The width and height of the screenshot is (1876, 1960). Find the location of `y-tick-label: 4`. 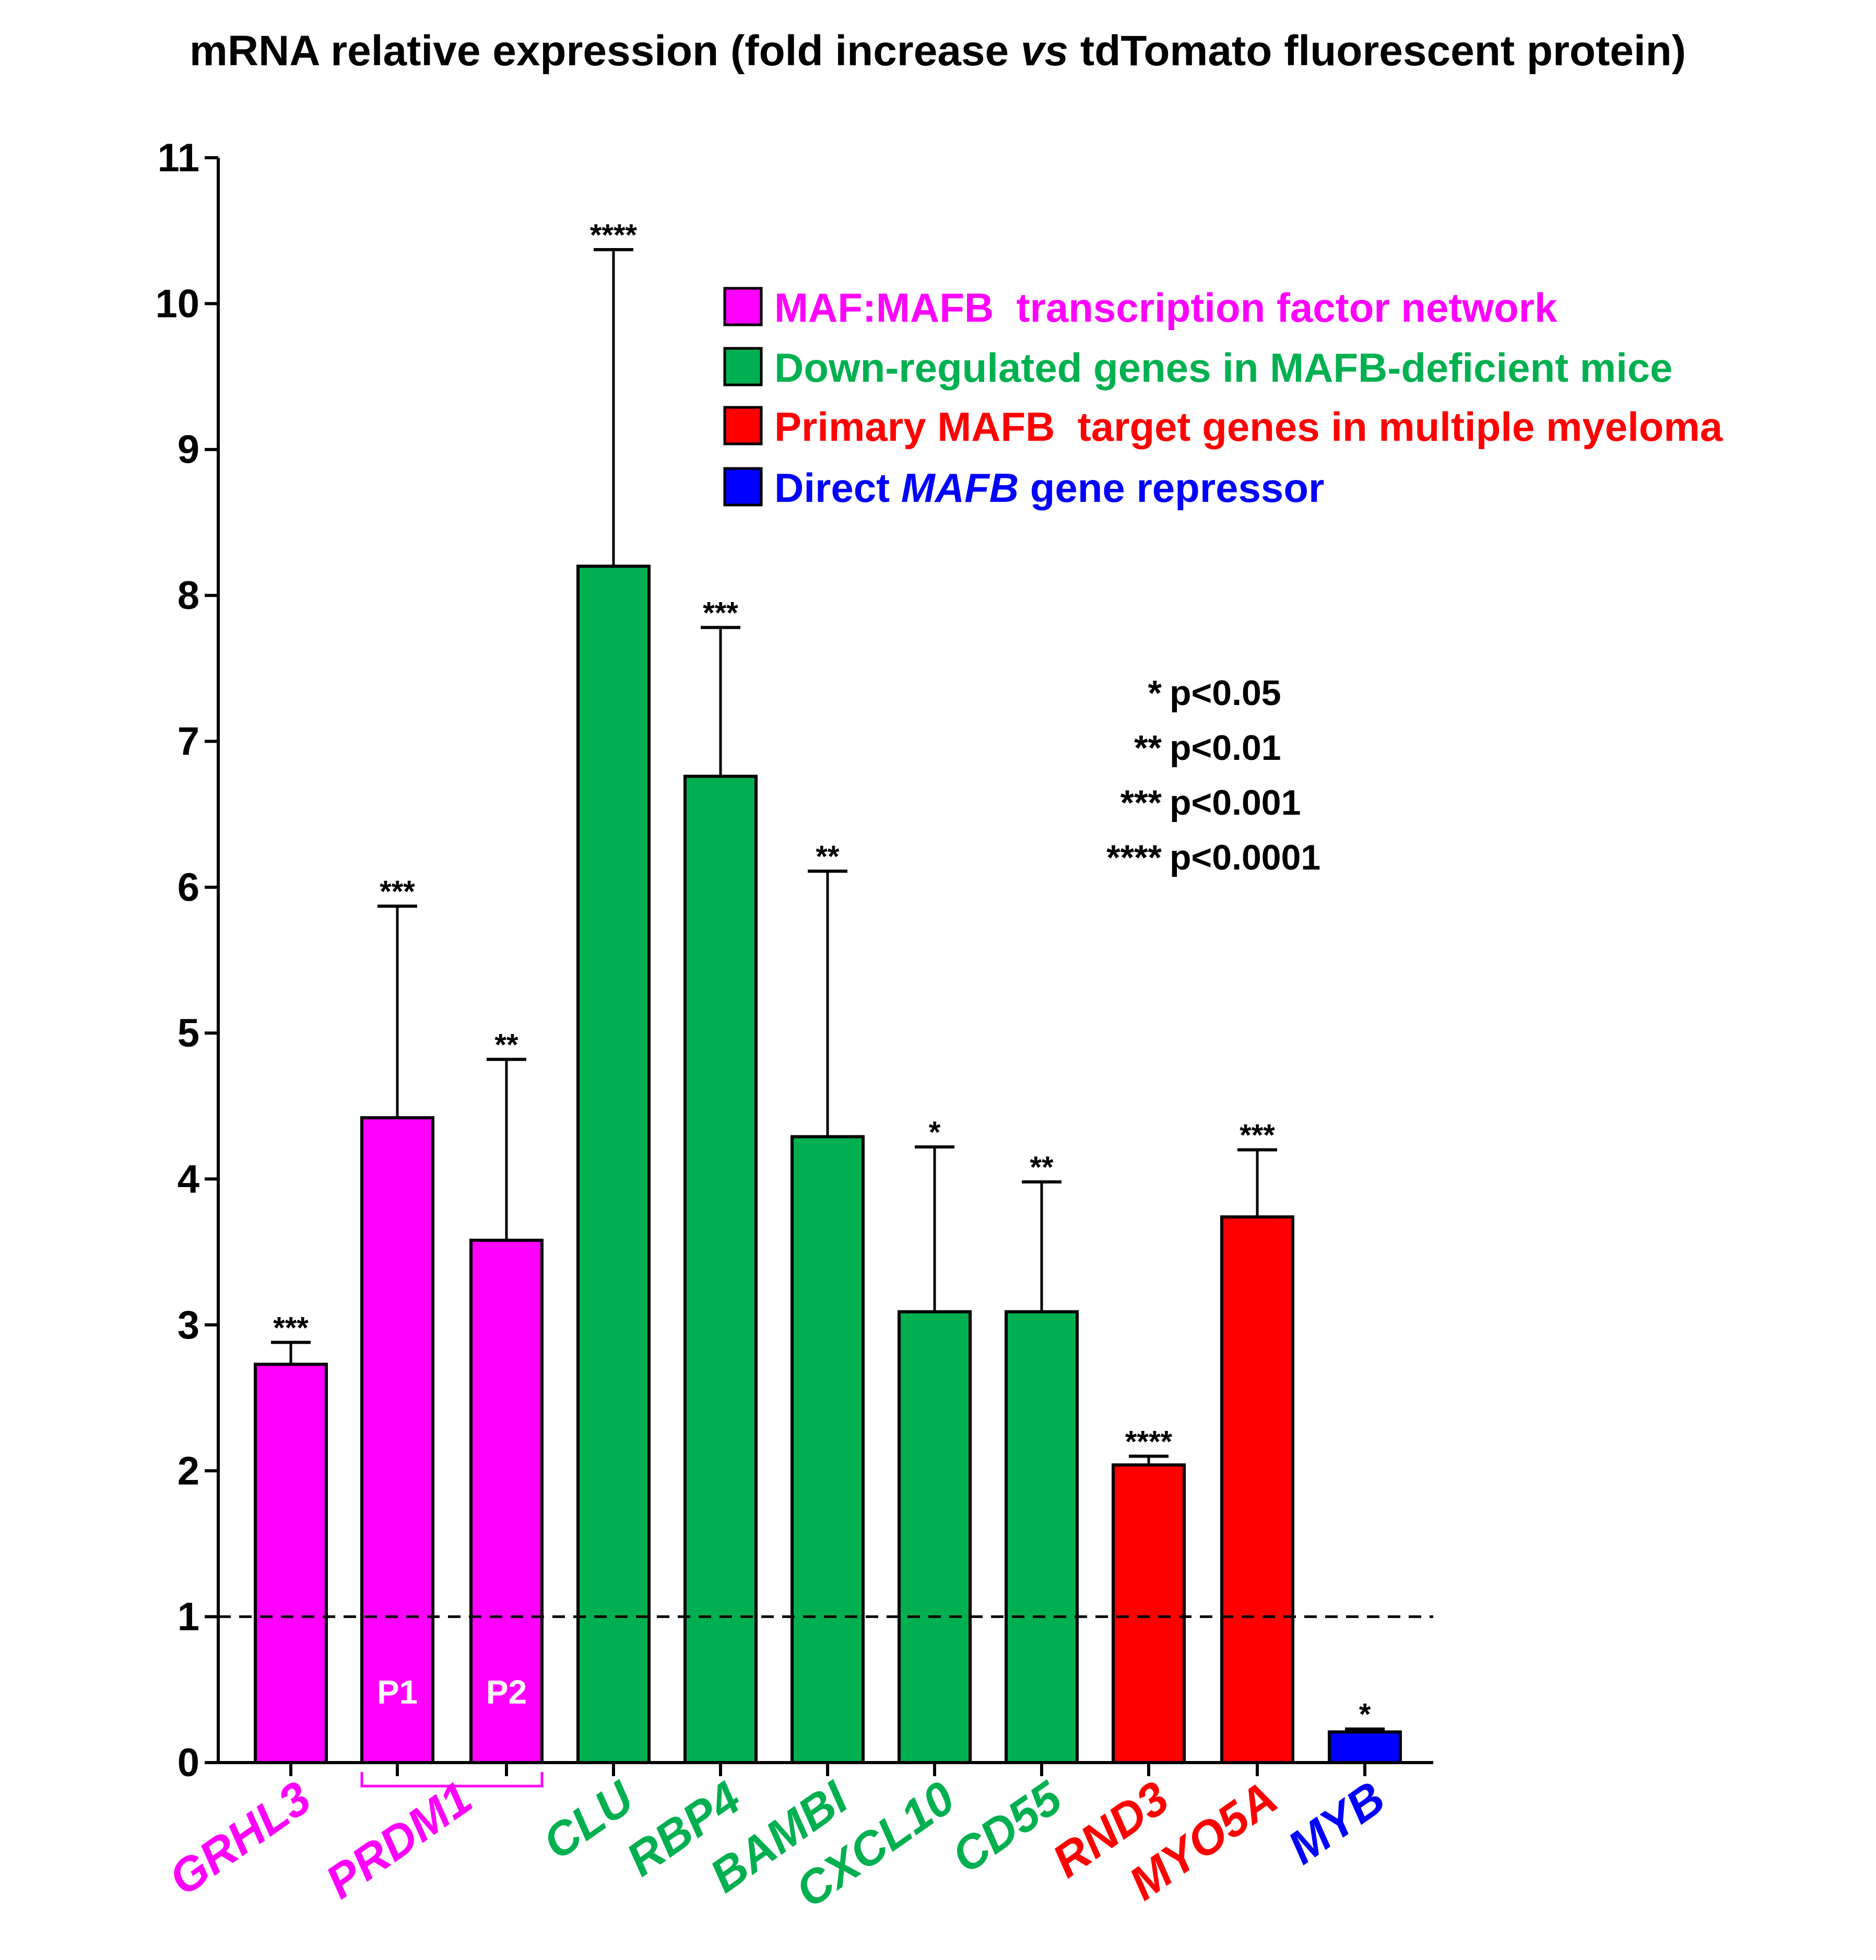

y-tick-label: 4 is located at coordinates (188, 1179).